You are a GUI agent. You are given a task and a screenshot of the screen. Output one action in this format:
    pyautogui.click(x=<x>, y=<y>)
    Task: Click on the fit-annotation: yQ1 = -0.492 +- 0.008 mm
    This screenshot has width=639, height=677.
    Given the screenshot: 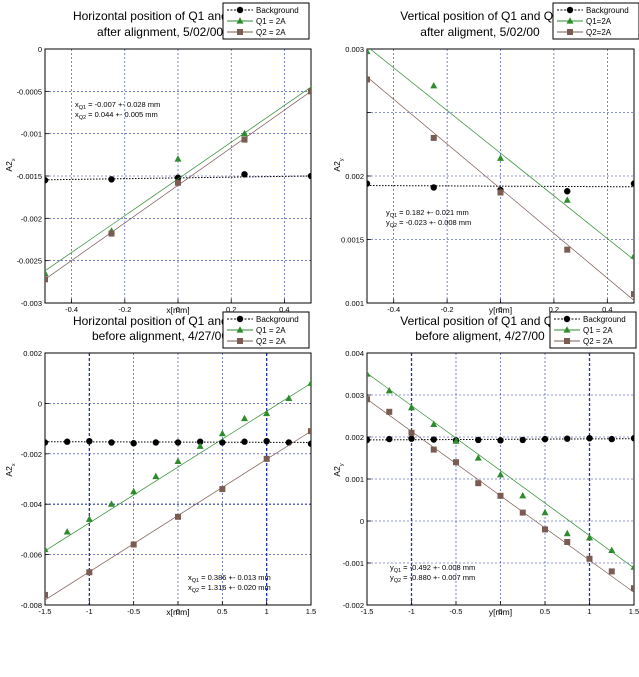 What is the action you would take?
    pyautogui.click(x=432, y=568)
    